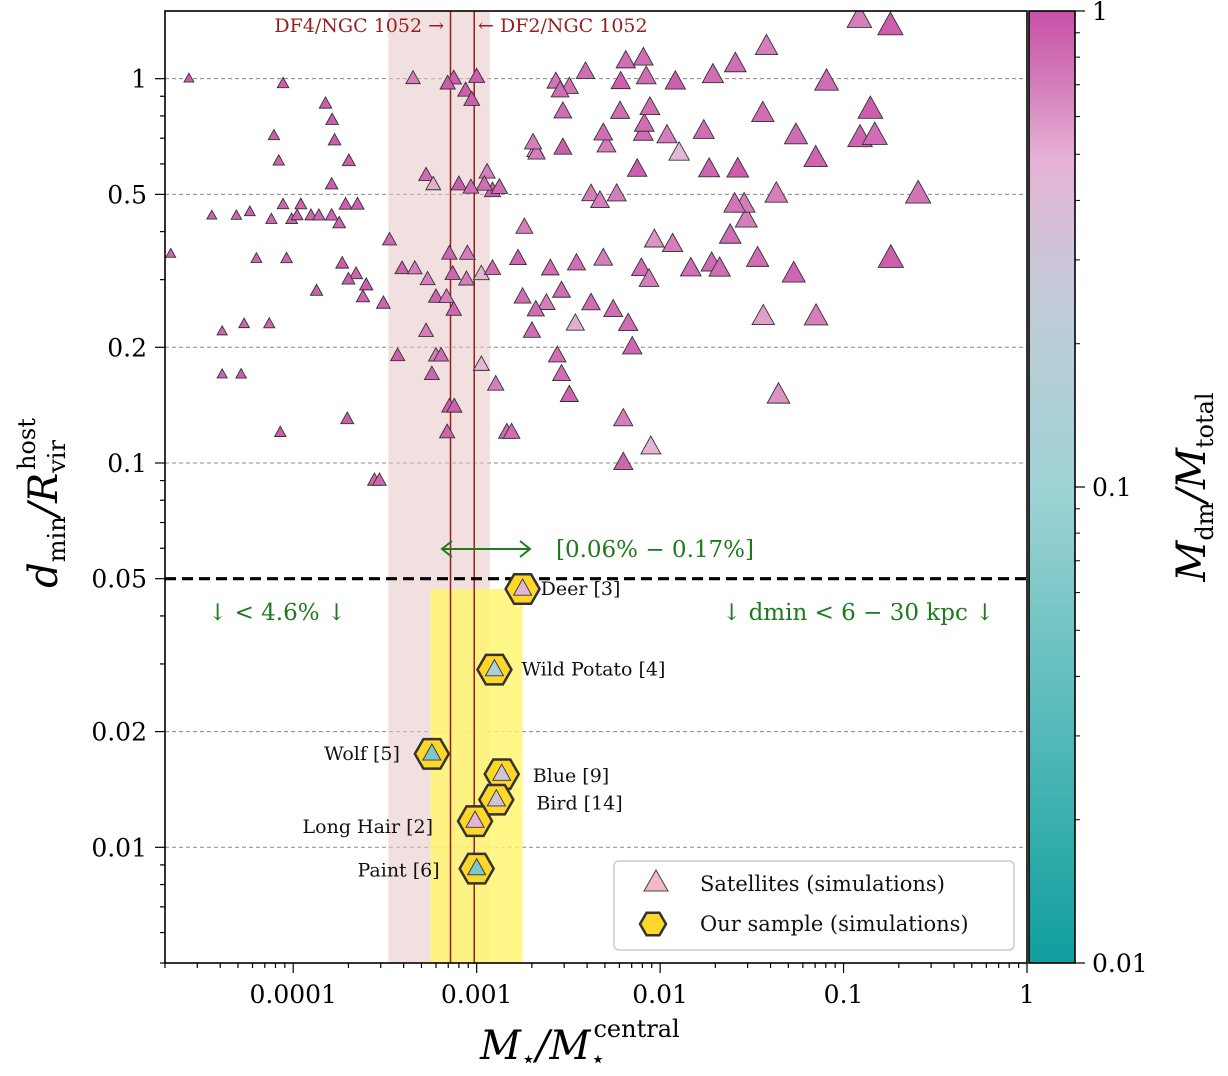 The image size is (1228, 1076). Describe the element at coordinates (42, 503) in the screenshot. I see `svg-text: dmin/Rvirhost` at that location.